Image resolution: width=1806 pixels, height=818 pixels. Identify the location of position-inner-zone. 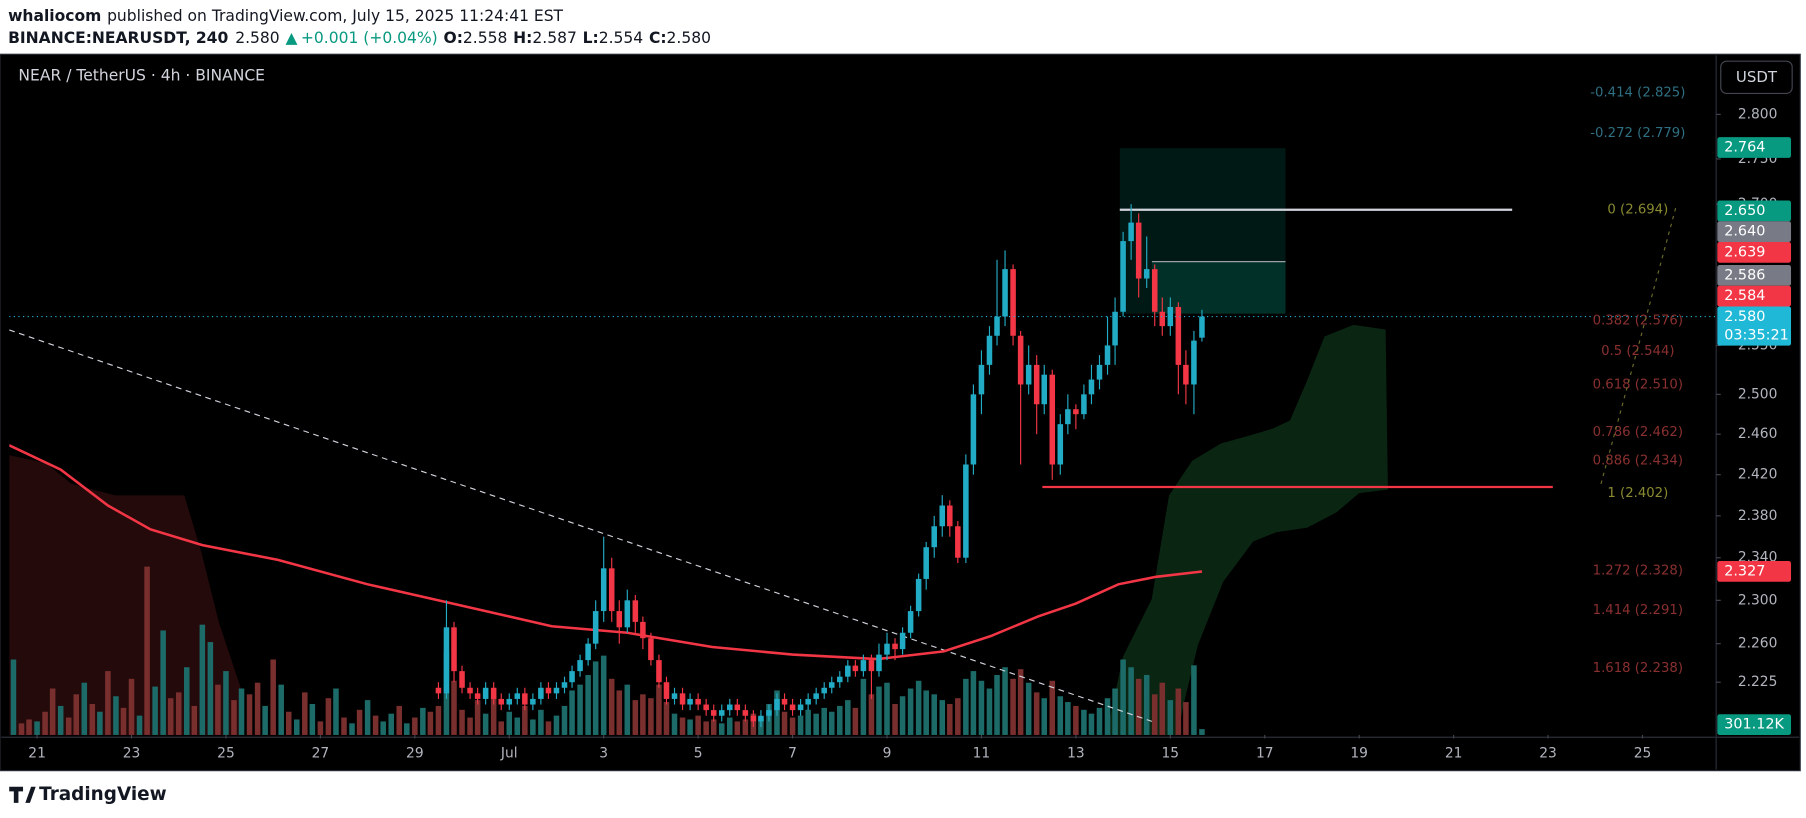
(1218, 287).